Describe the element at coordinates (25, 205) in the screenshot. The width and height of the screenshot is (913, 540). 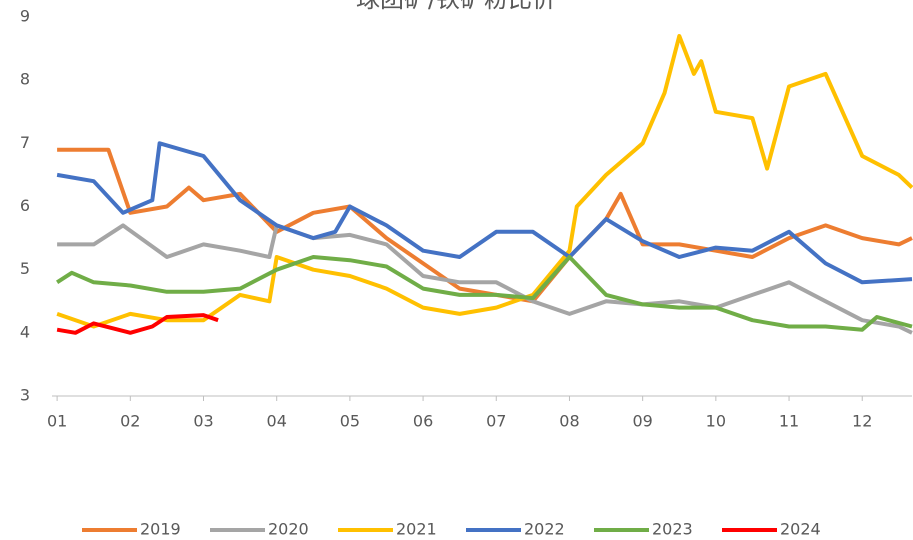
I see `y-tick-label: 6` at that location.